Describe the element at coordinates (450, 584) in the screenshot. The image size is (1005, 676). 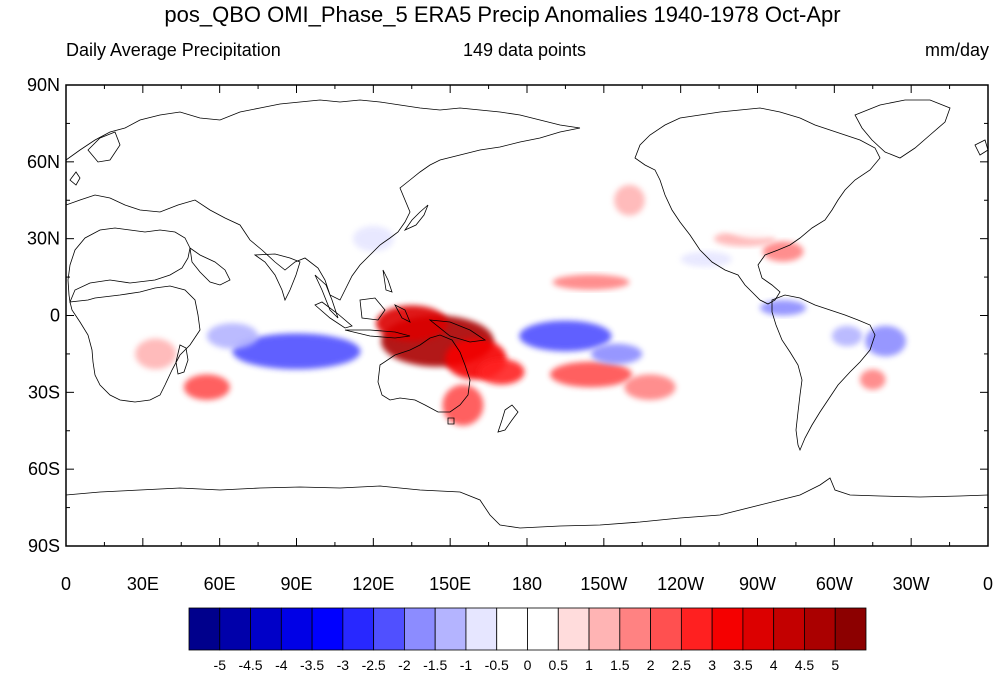
I see `lon-tick-label: 150E` at that location.